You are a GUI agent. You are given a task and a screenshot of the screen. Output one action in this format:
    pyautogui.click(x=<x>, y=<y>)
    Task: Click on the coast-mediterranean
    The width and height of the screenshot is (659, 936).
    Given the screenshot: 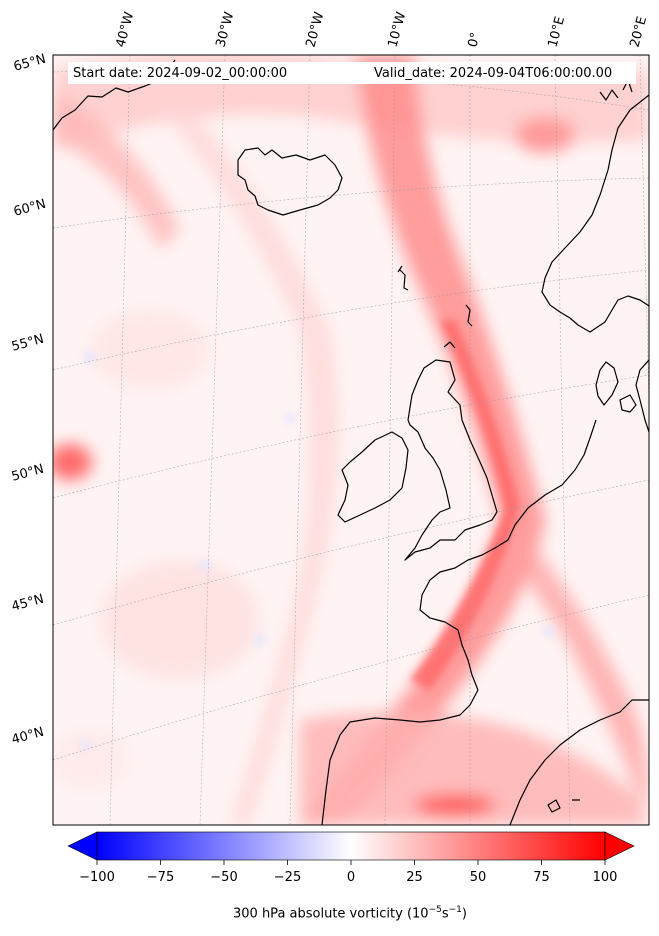 What is the action you would take?
    pyautogui.click(x=579, y=762)
    